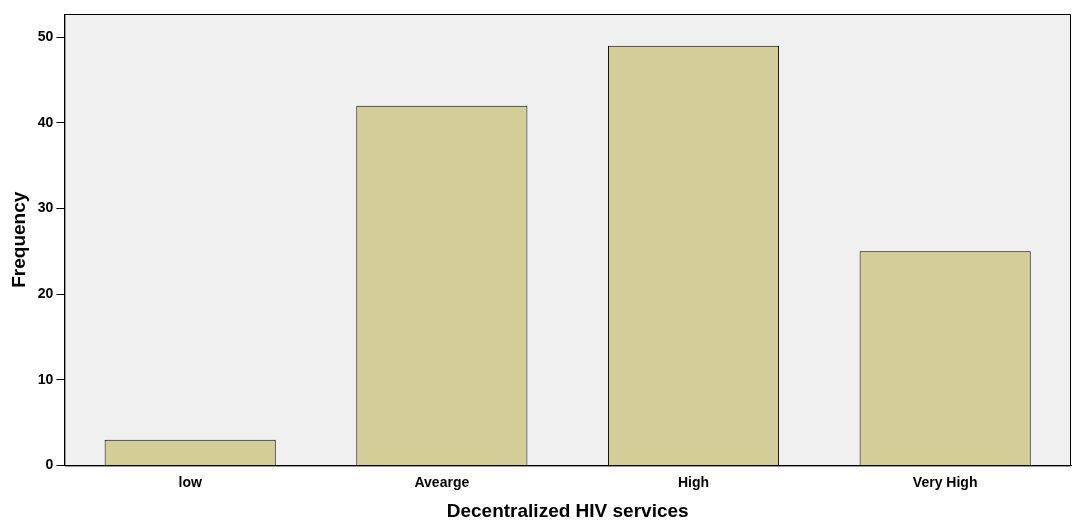 The height and width of the screenshot is (531, 1073). Describe the element at coordinates (945, 481) in the screenshot. I see `x-tick-label: Very High` at that location.